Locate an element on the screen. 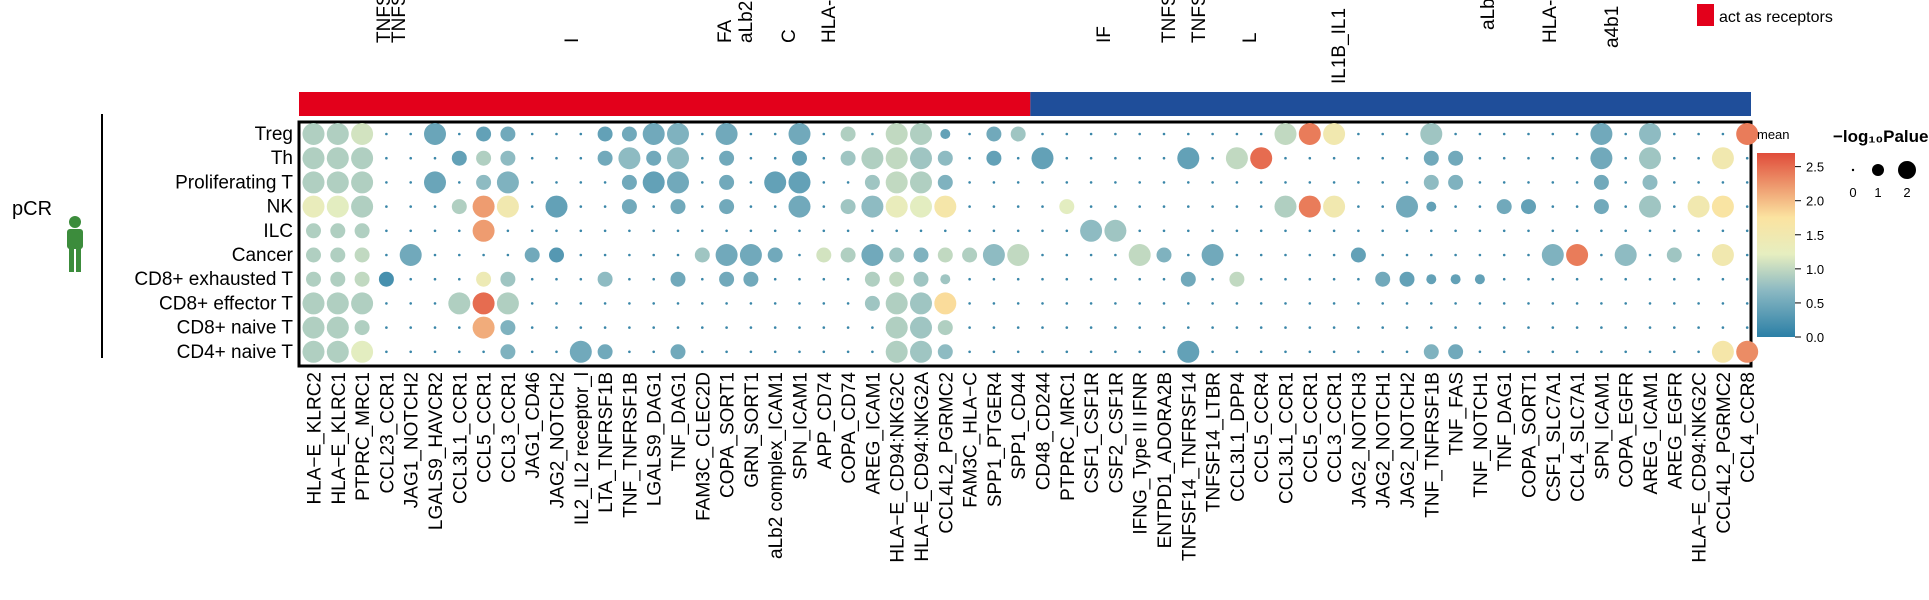  column-label: TNF_DAG1 is located at coordinates (1505, 421).